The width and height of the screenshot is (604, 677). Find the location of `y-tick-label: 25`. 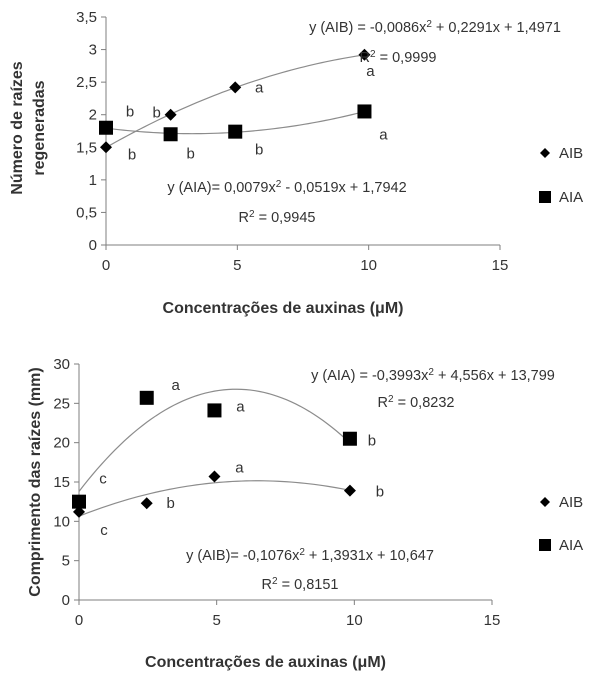

y-tick-label: 25 is located at coordinates (61, 403).